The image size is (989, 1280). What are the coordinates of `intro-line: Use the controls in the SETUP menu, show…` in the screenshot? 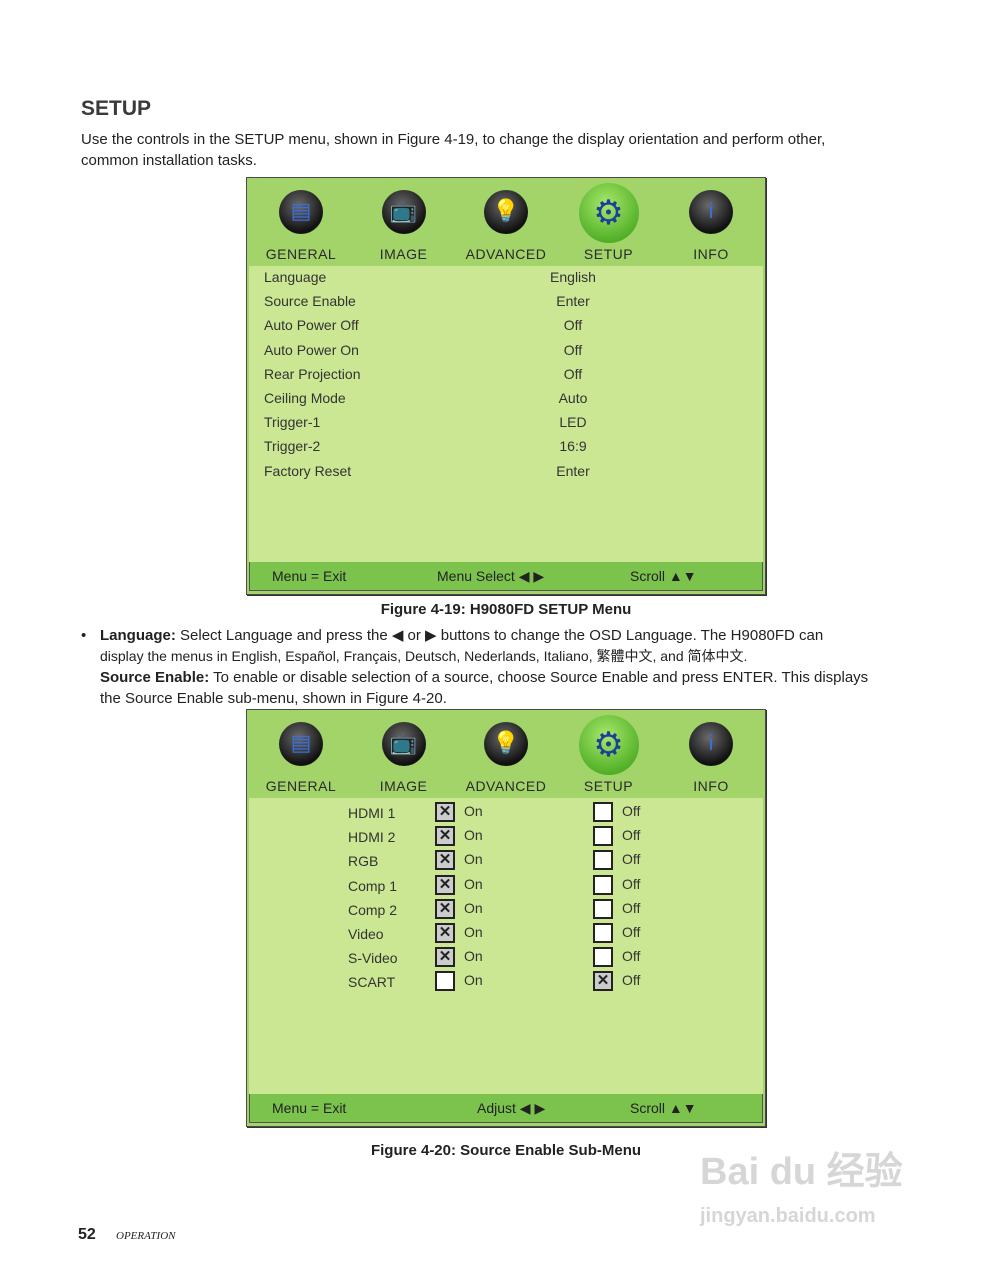 It's located at (453, 139).